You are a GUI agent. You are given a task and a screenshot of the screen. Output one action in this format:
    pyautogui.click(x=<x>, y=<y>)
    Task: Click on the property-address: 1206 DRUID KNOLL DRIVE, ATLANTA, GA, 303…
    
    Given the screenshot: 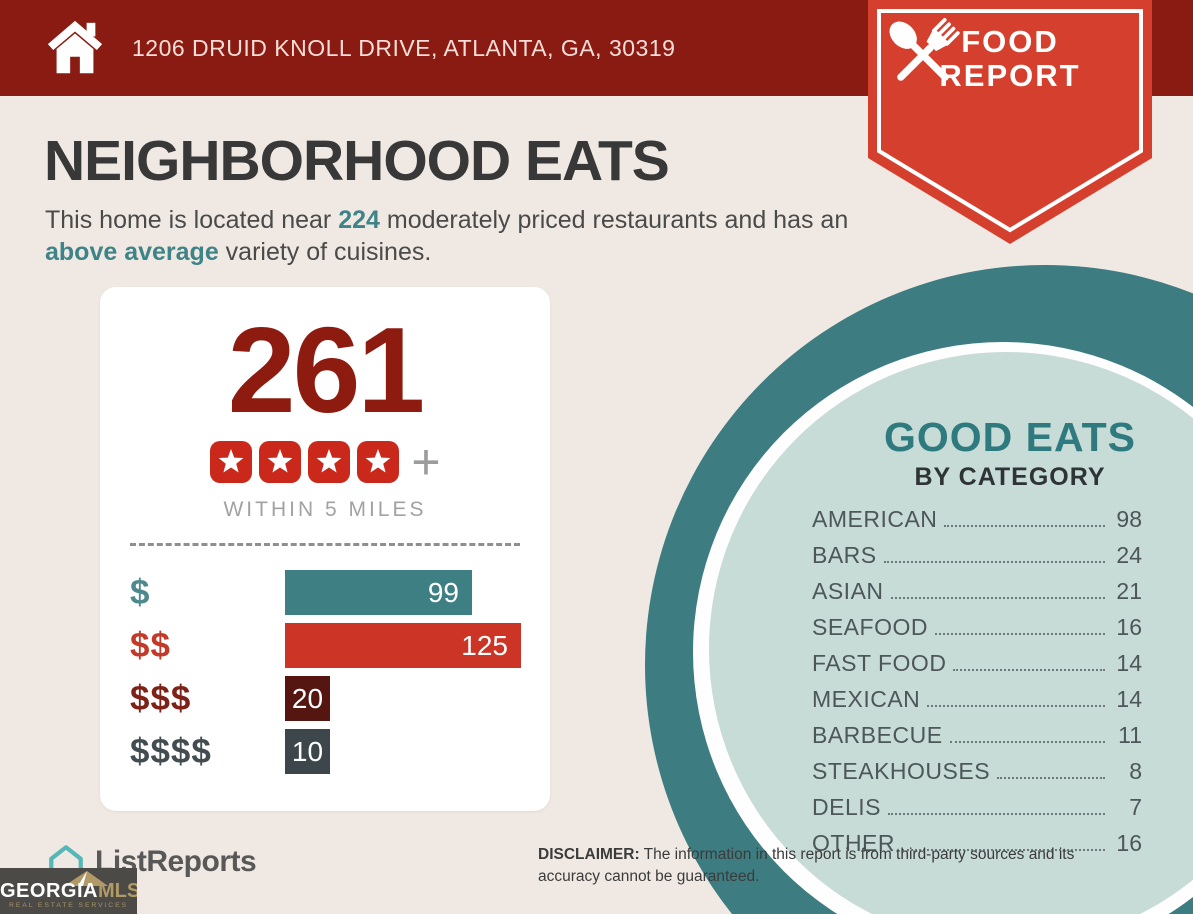 What is the action you would take?
    pyautogui.click(x=404, y=47)
    